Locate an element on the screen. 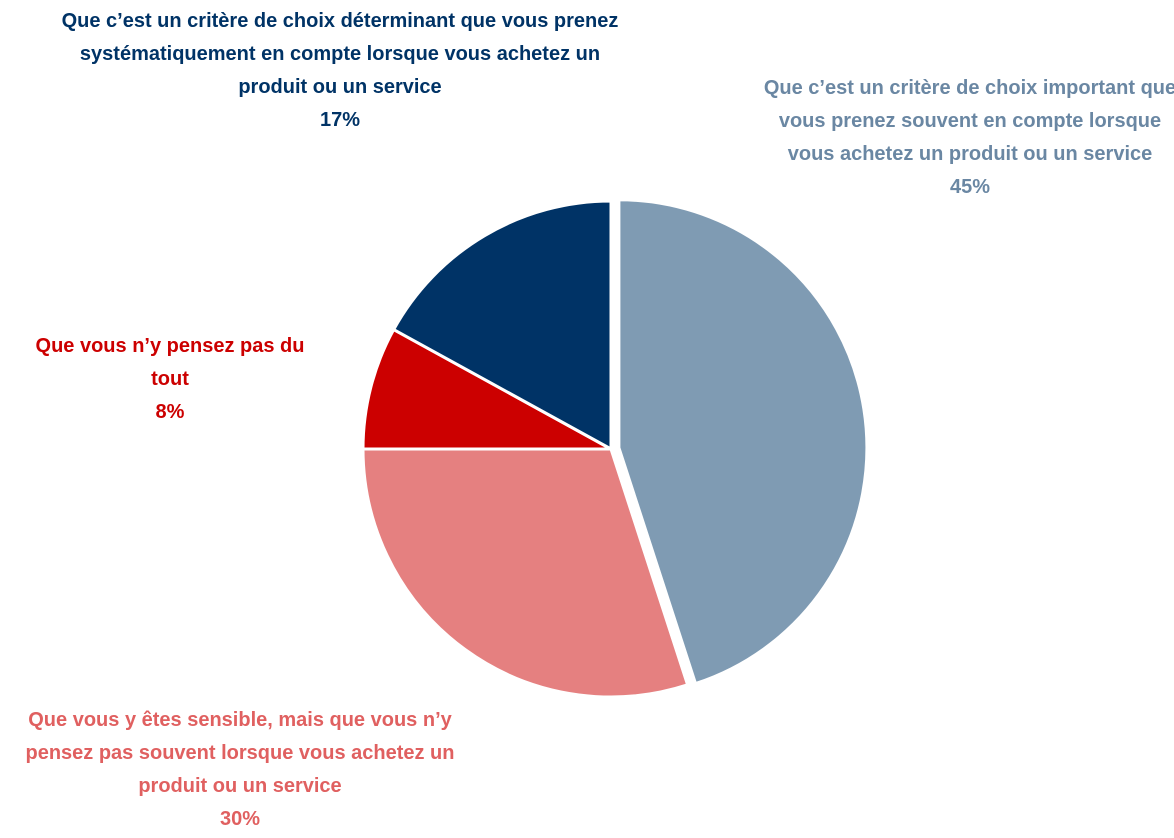 Image resolution: width=1174 pixels, height=838 pixels. value-label: 8% is located at coordinates (170, 412).